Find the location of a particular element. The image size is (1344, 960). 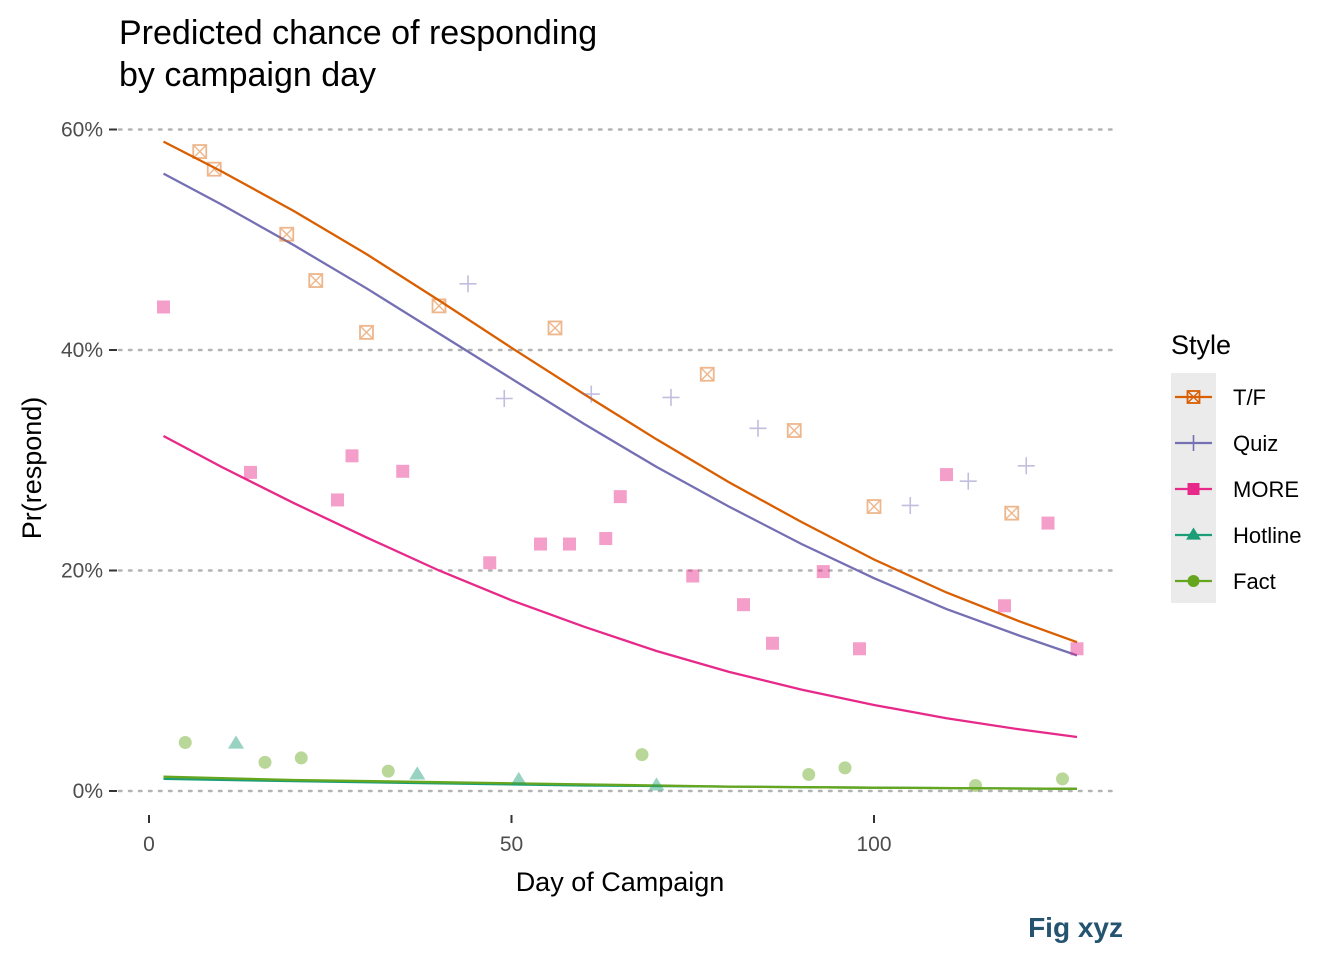

legend-label-quiz: Quiz is located at coordinates (1255, 443).